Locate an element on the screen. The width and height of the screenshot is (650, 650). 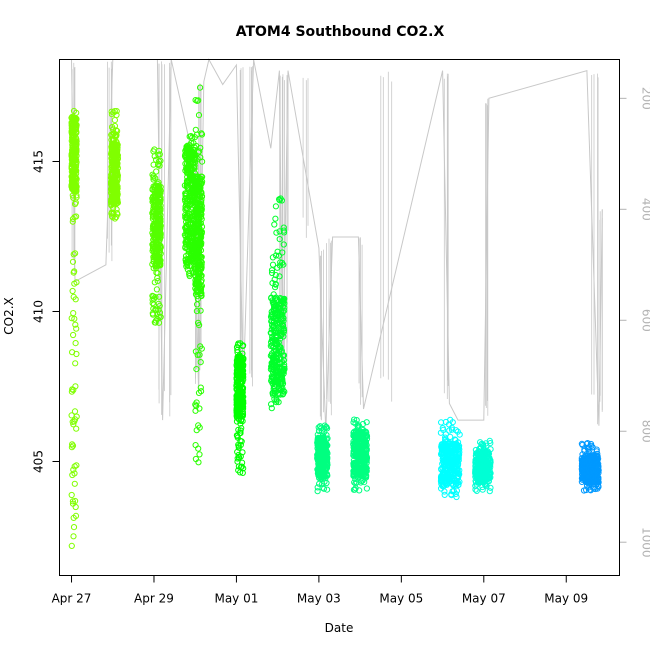
secondary-y-tick-label: 200 is located at coordinates (645, 98).